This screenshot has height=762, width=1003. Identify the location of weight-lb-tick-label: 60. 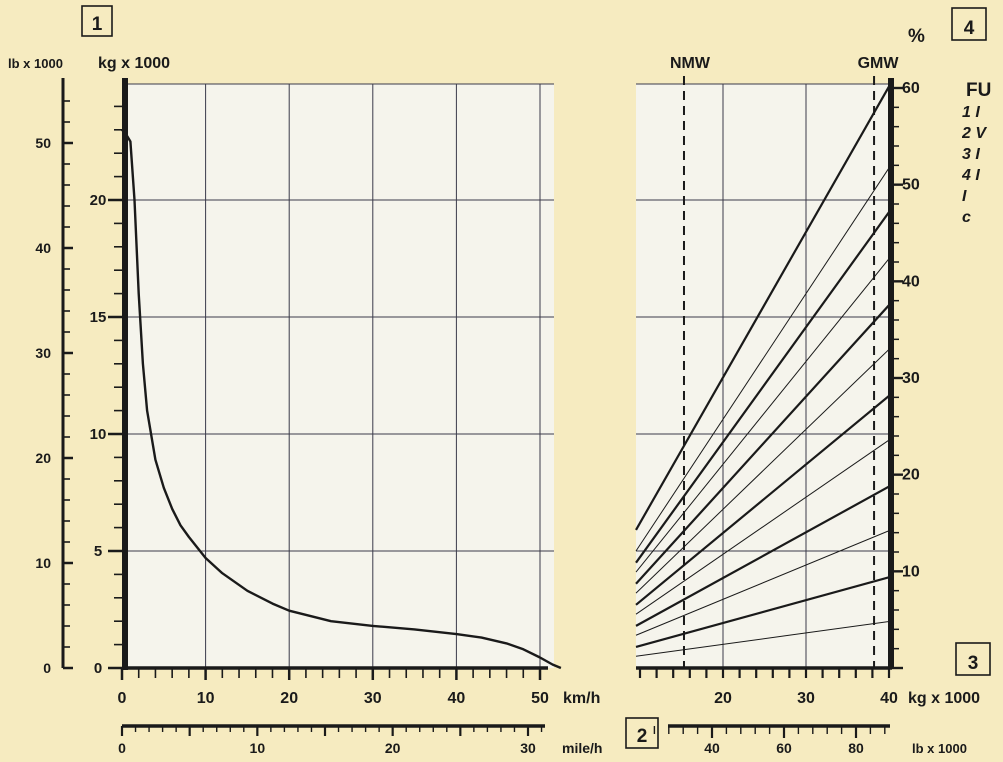
(784, 748).